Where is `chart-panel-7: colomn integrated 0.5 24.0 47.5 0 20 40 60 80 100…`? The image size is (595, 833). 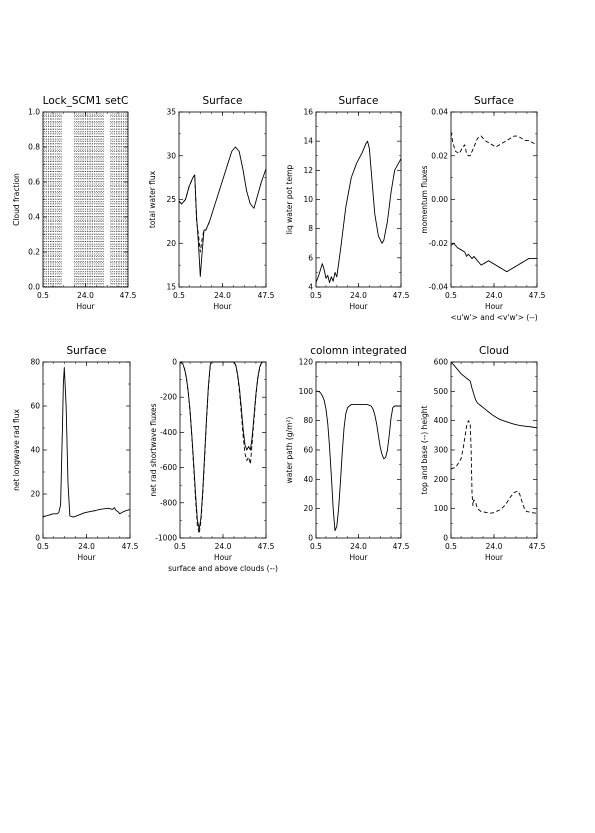
chart-panel-7: colomn integrated 0.5 24.0 47.5 0 20 40 60 80 100… is located at coordinates (347, 453).